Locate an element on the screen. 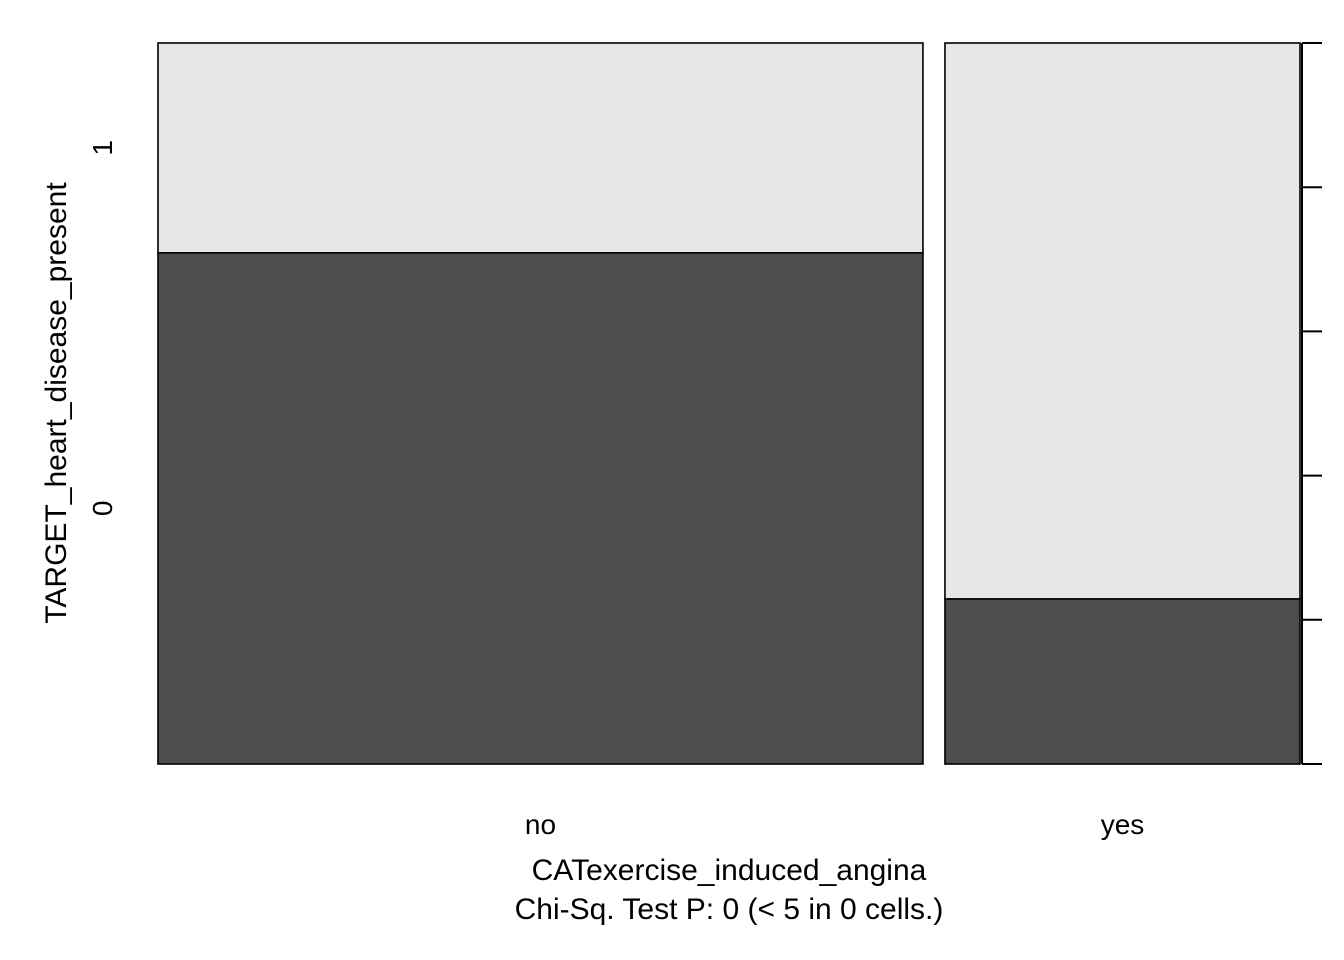 The height and width of the screenshot is (960, 1344). x-axis-label: CATexercise_induced_angina is located at coordinates (729, 870).